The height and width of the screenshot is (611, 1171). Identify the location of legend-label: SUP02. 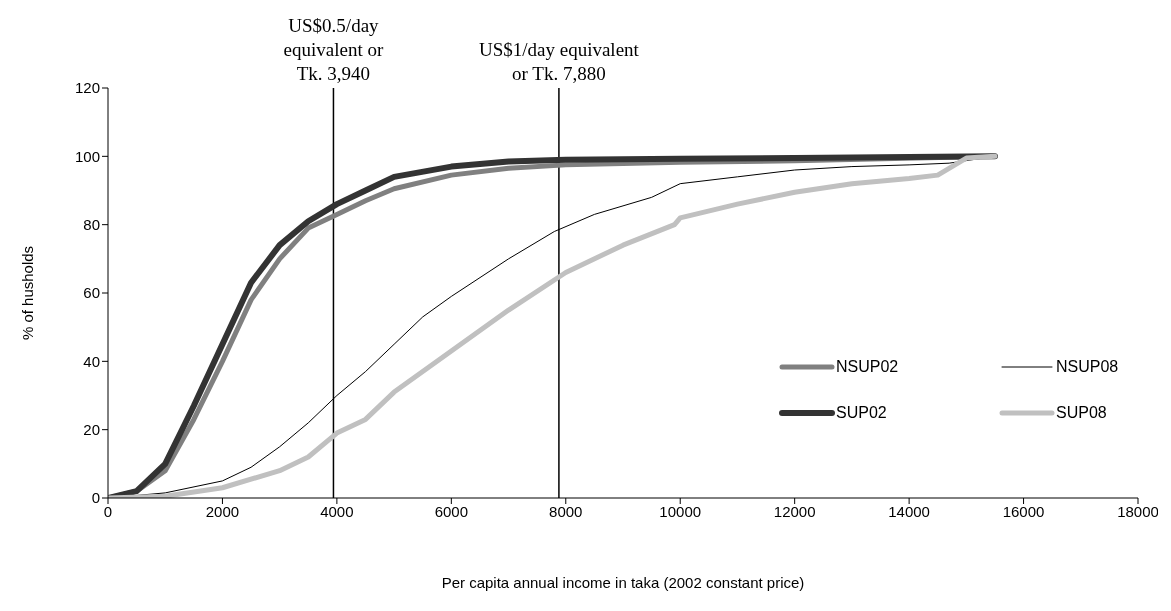
(861, 413).